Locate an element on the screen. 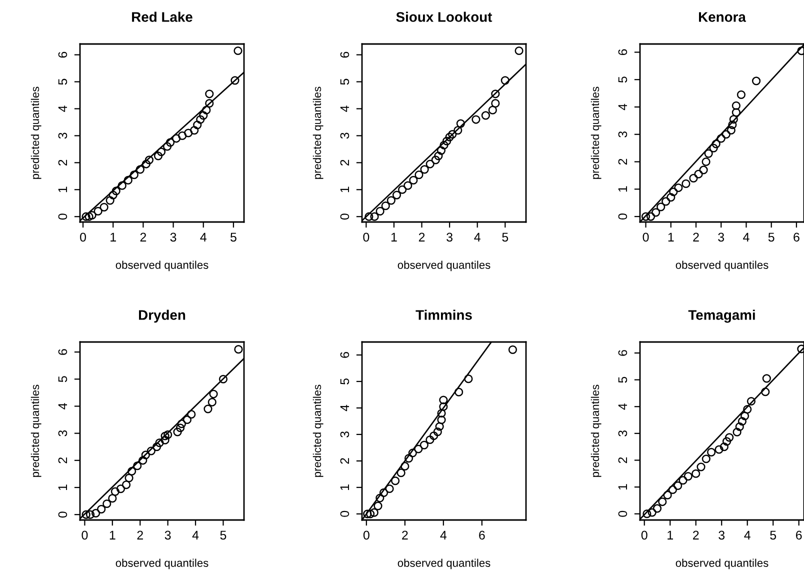 The height and width of the screenshot is (574, 804). chart-title: Kenora is located at coordinates (722, 17).